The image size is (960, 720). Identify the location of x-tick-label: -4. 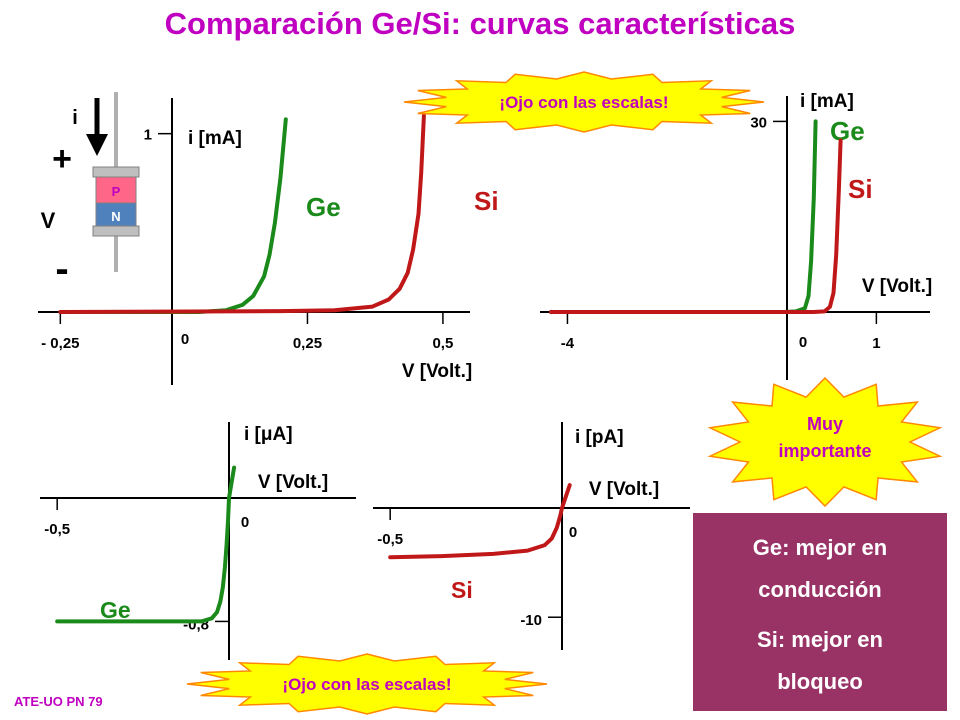
(568, 343).